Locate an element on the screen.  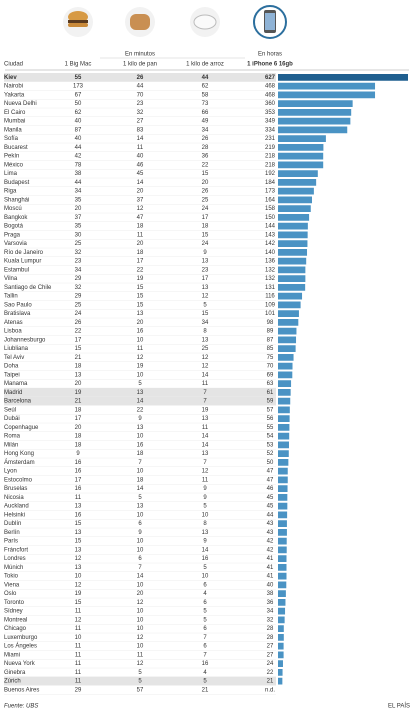
city: París is located at coordinates (11, 542).